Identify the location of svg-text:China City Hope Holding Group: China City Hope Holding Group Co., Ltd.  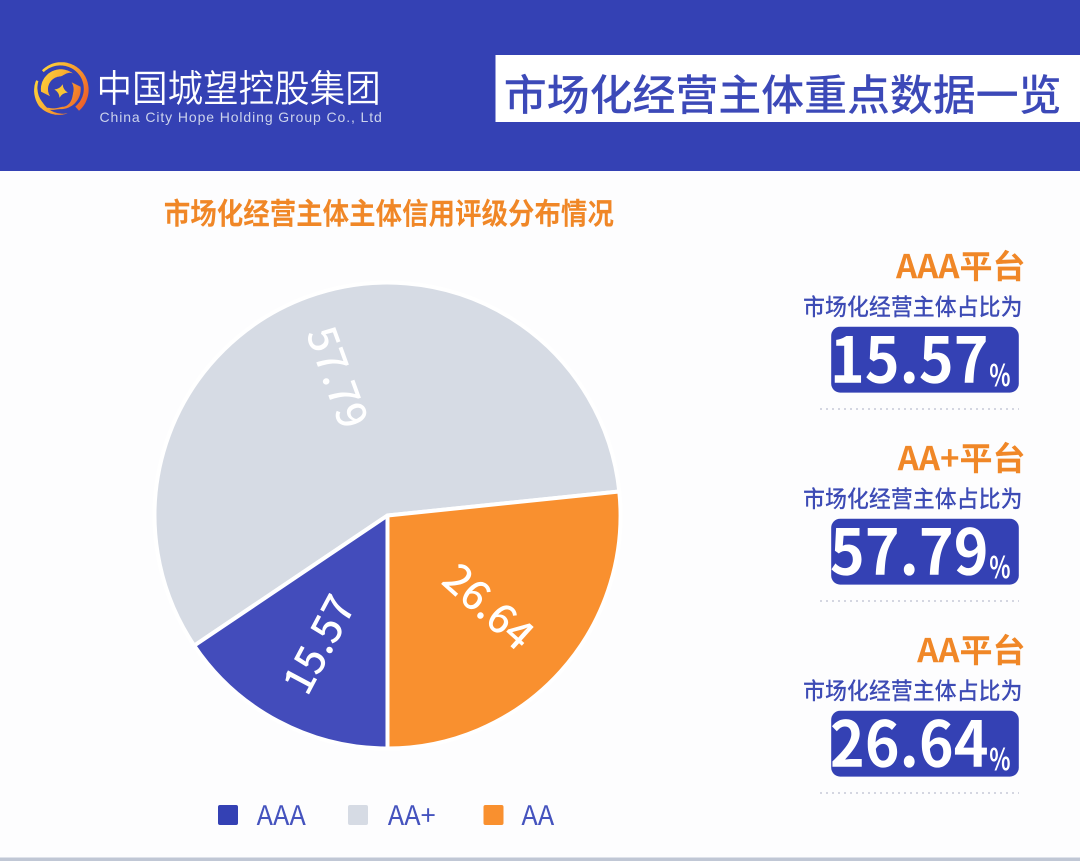
(241, 117).